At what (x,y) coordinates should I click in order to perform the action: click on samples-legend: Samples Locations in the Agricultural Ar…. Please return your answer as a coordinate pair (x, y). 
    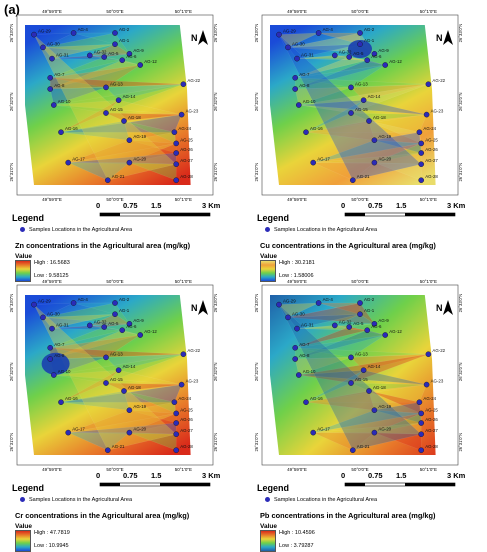
    Looking at the image, I should click on (76, 230).